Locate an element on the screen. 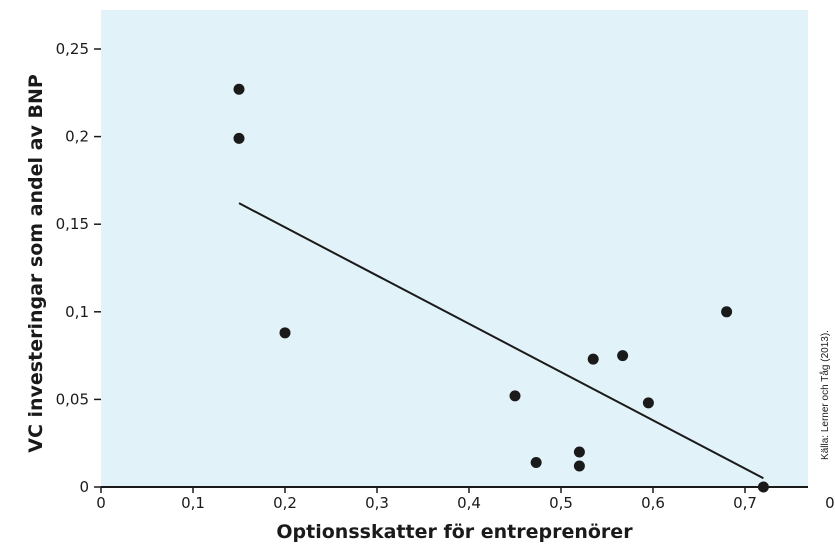  x-tick-label: 0,1 is located at coordinates (193, 503).